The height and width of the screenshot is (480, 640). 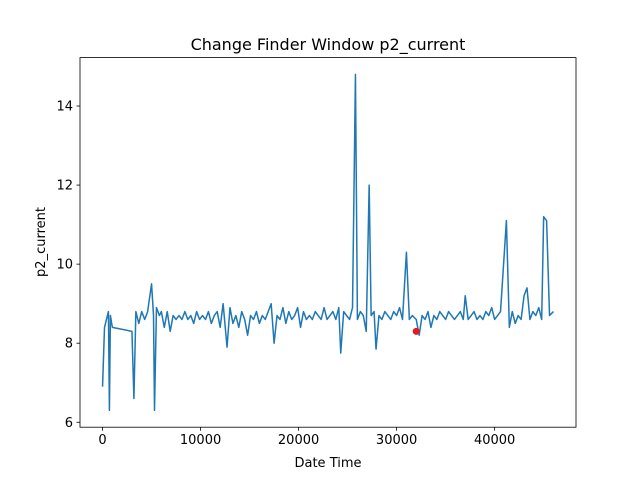 I want to click on chart-title: Change Finder Window p2_current, so click(x=328, y=45).